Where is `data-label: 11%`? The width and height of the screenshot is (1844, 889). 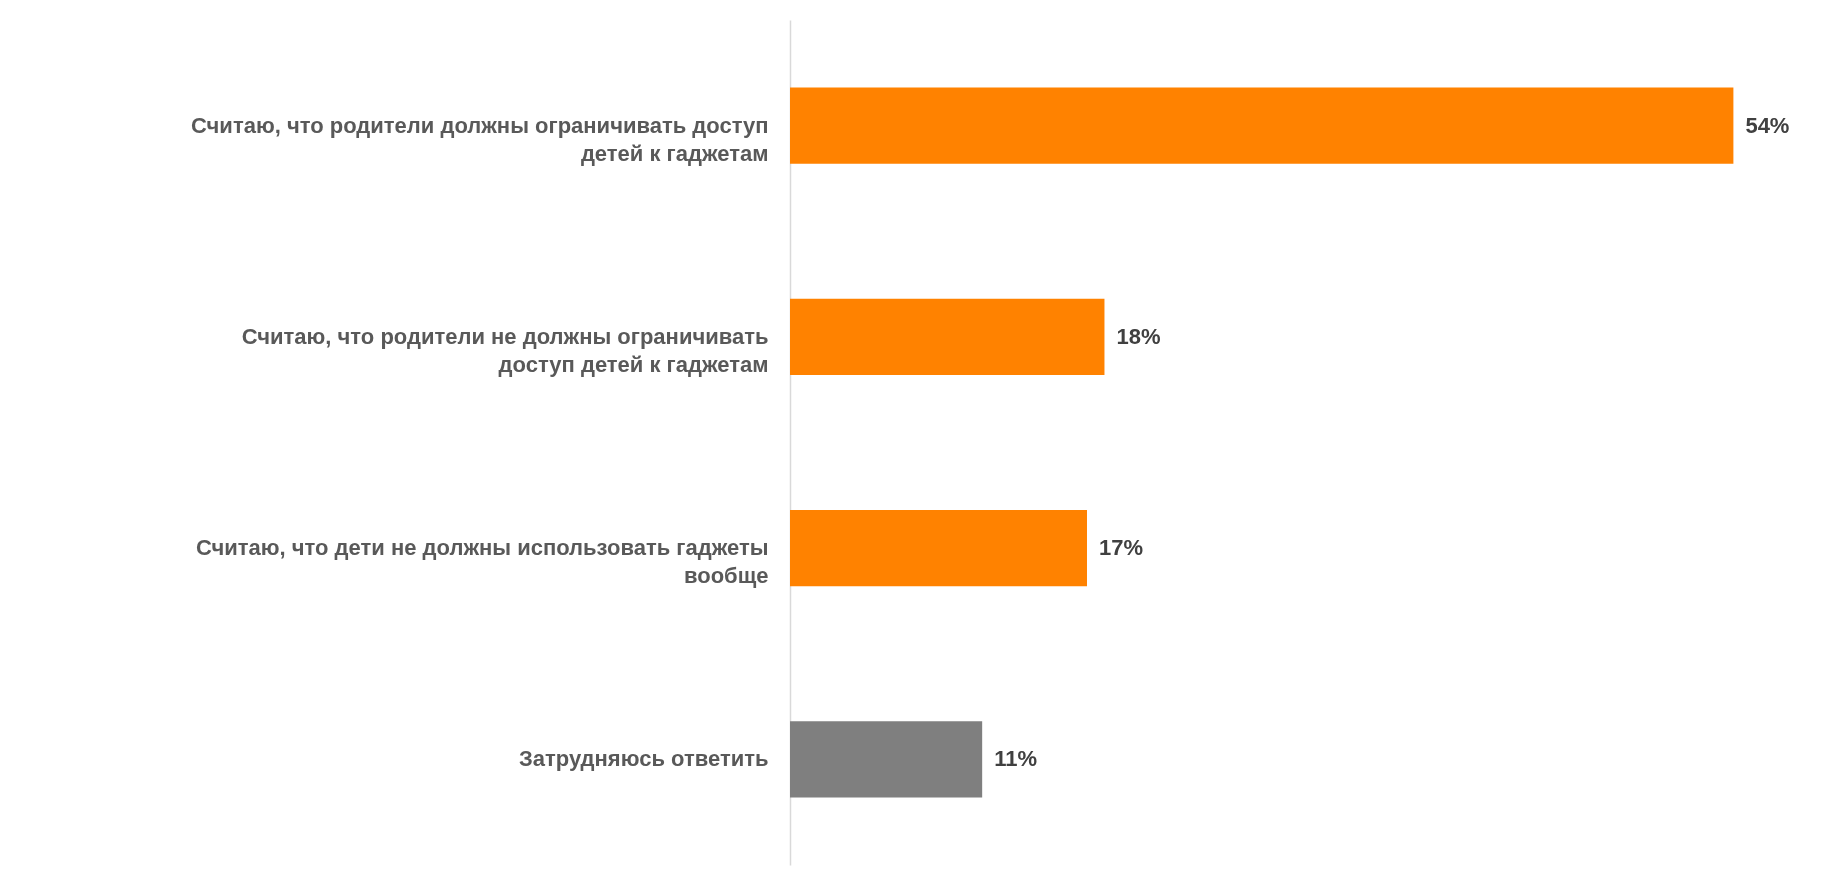
data-label: 11% is located at coordinates (1015, 759).